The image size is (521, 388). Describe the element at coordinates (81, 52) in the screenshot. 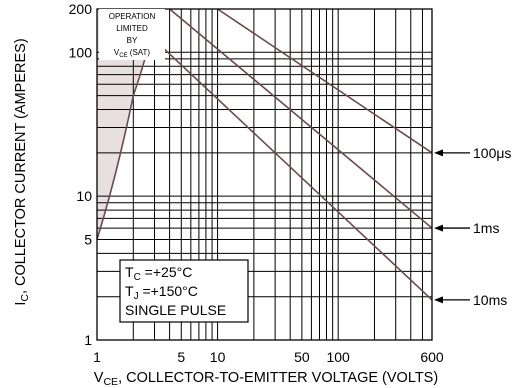

I see `y-tick-label: 100` at that location.